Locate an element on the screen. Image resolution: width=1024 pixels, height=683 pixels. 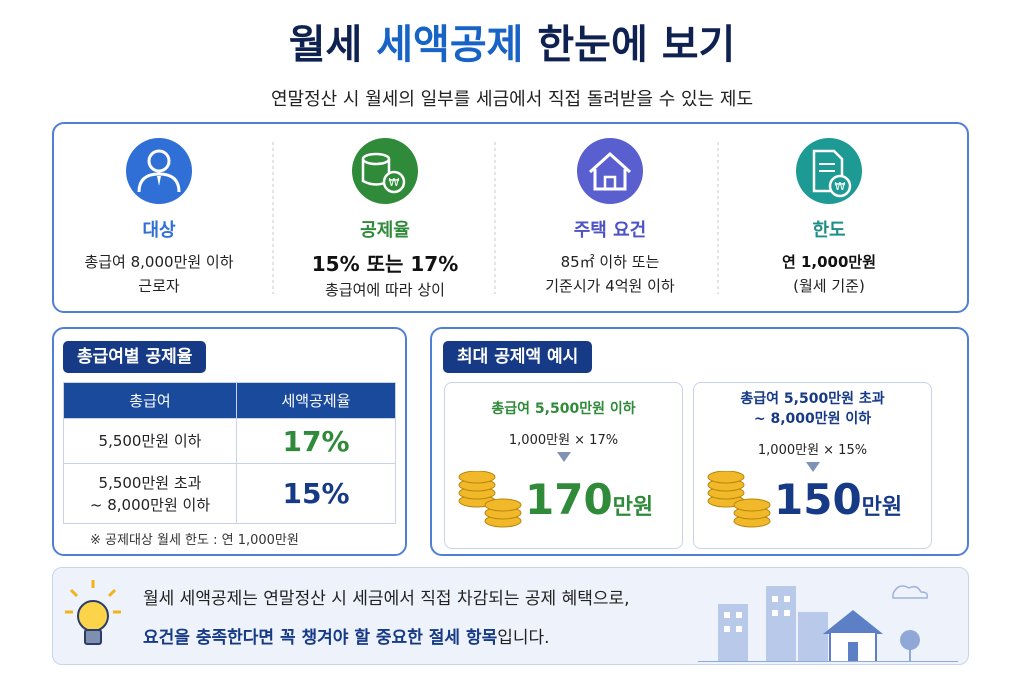
footer-tail: 입니다. is located at coordinates (523, 638).